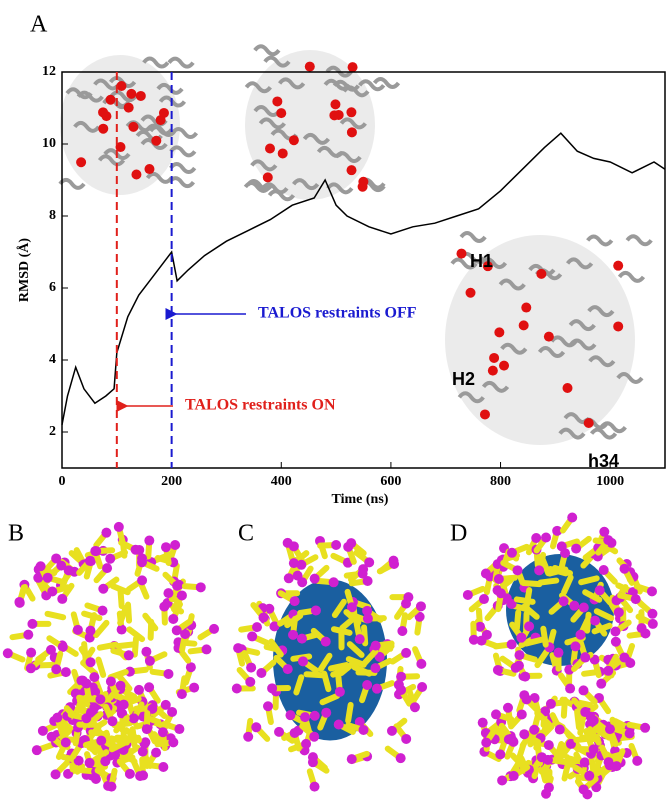  I want to click on panel-label: A, so click(39, 25).